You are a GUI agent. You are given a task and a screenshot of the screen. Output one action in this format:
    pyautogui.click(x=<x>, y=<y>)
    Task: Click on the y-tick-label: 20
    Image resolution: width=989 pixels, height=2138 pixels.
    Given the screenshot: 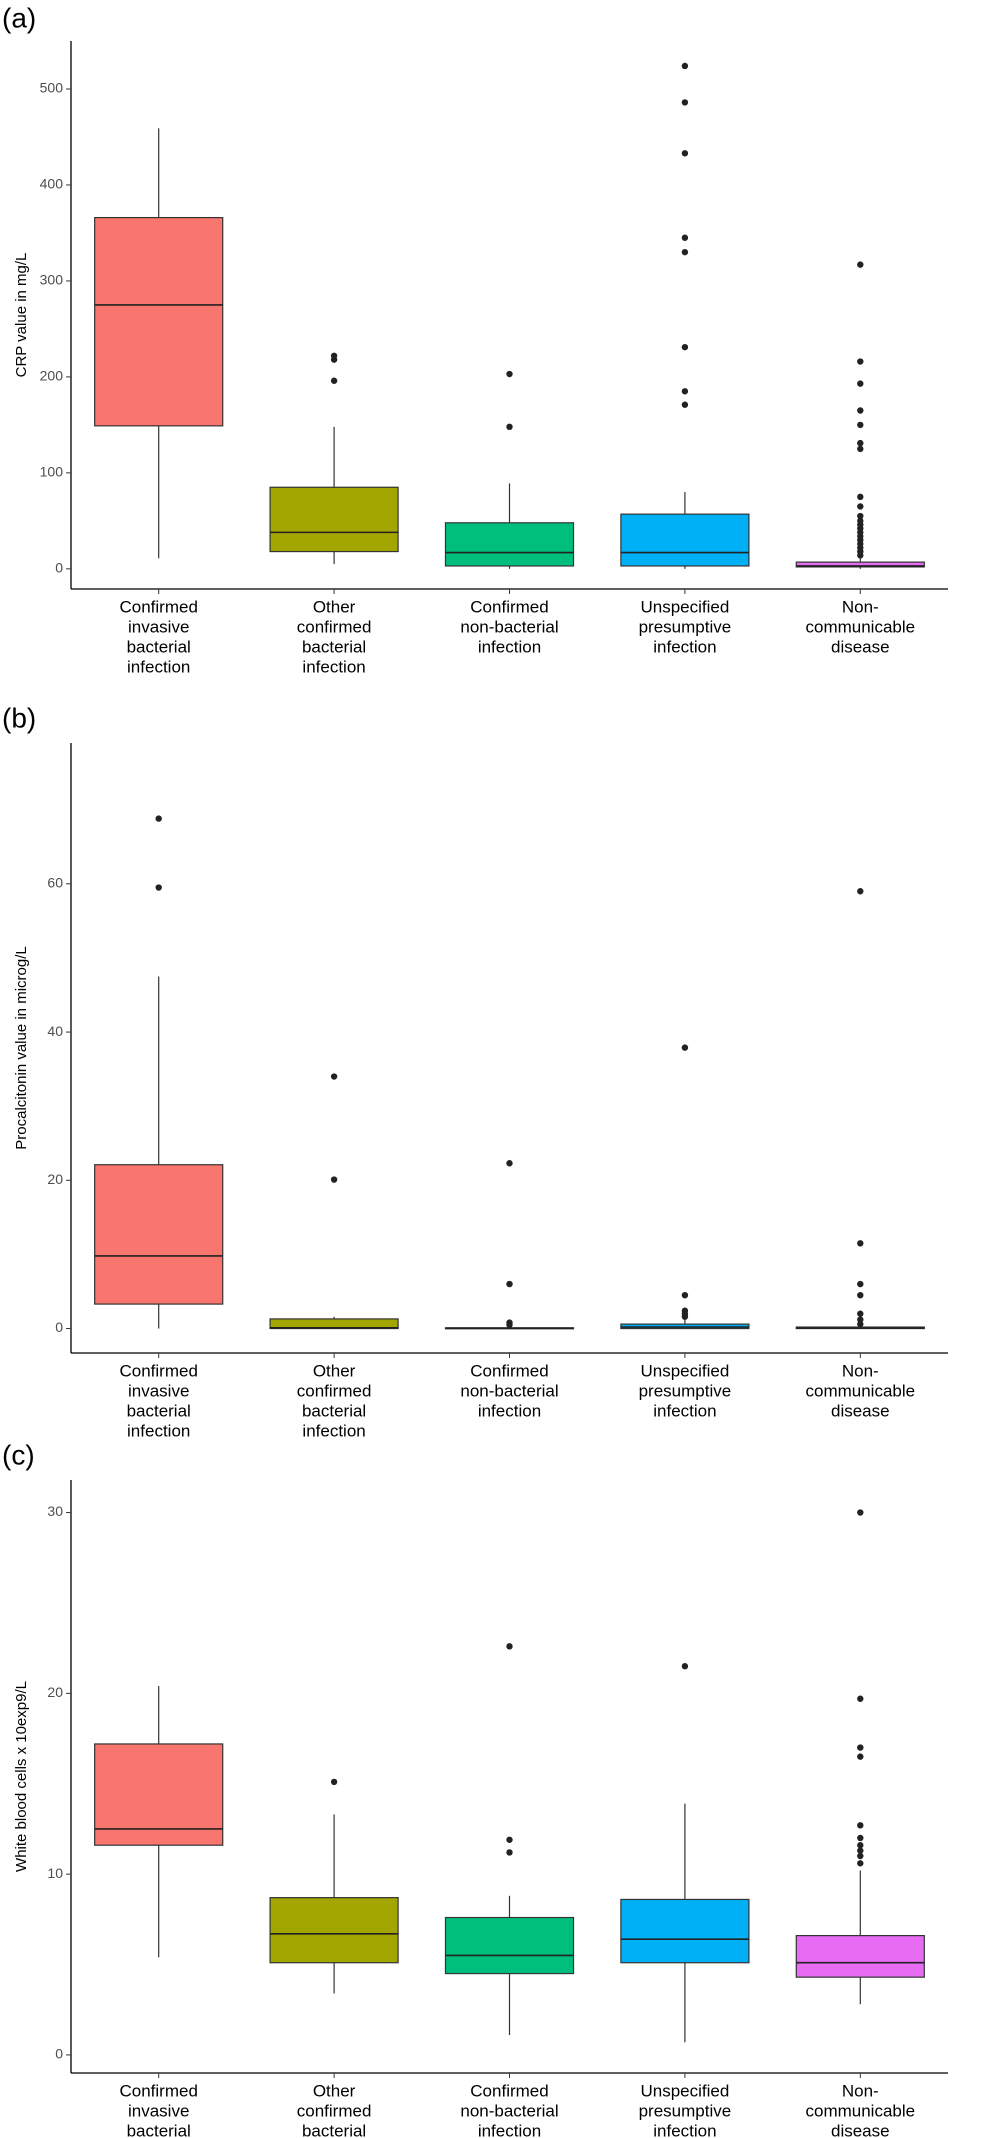 What is the action you would take?
    pyautogui.click(x=55, y=1179)
    